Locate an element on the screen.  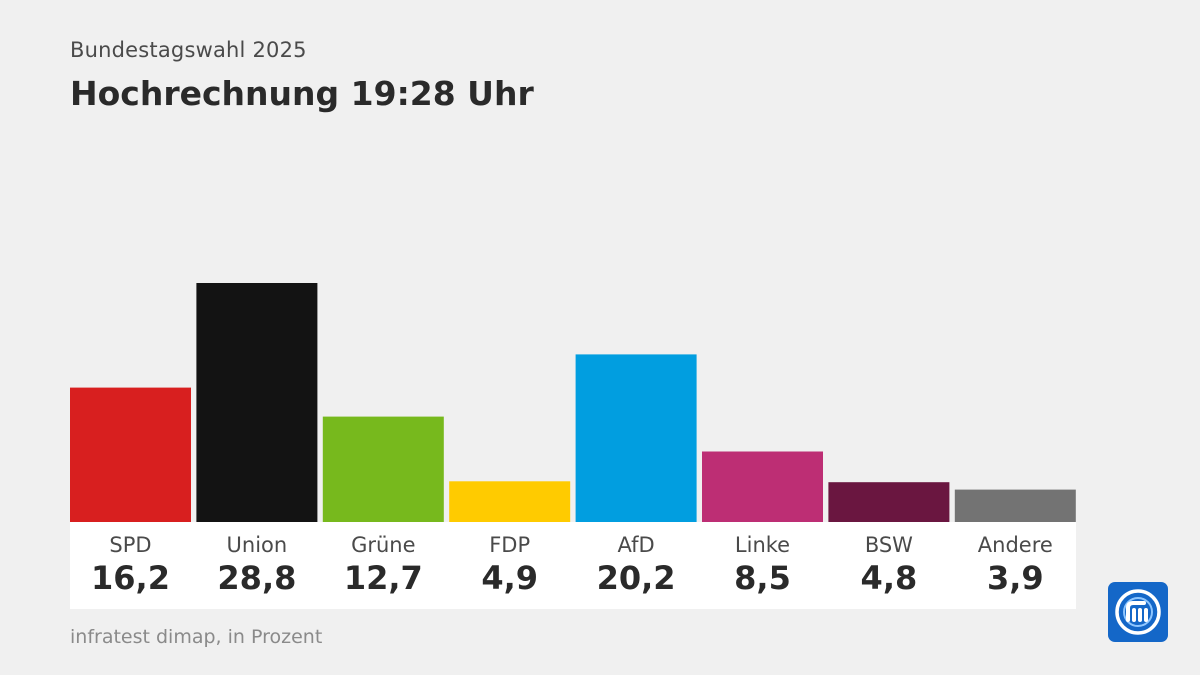
category-label: FDP is located at coordinates (510, 545).